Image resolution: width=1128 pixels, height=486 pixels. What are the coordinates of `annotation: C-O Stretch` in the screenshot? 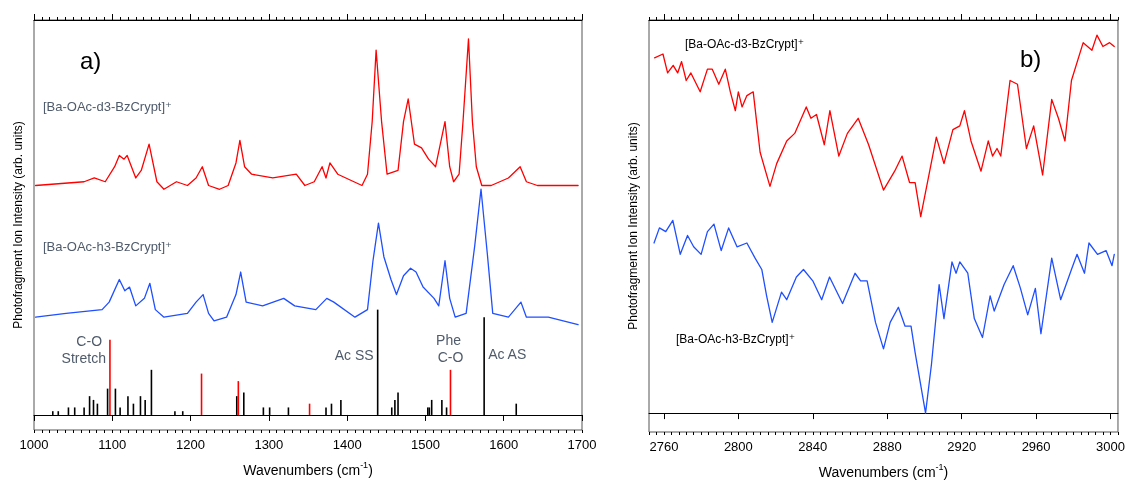 It's located at (83, 350).